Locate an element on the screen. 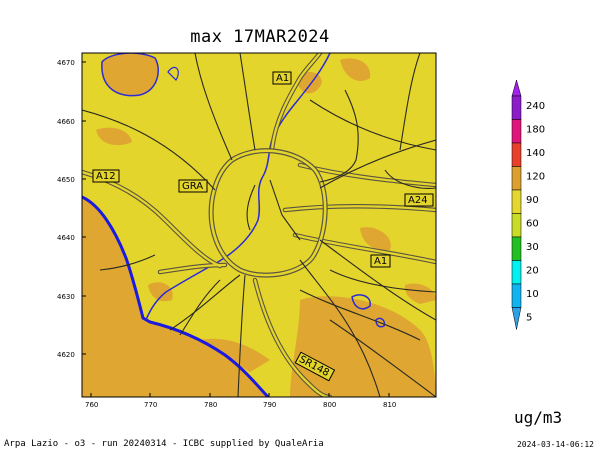 The height and width of the screenshot is (450, 600). x-tick: 760 is located at coordinates (91, 405).